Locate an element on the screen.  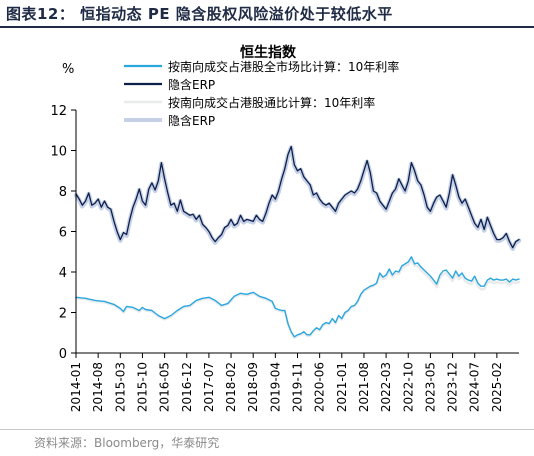
x-tick-label: 2015-03 is located at coordinates (120, 387).